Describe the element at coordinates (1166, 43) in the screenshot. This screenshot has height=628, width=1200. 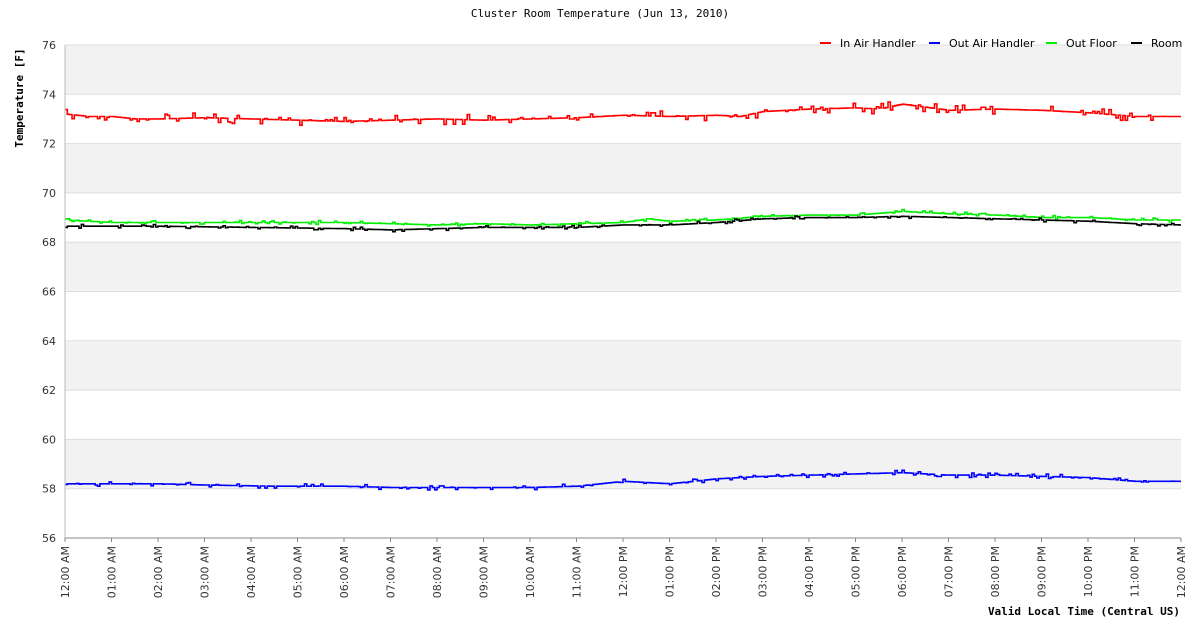
I see `legend-label: Room` at that location.